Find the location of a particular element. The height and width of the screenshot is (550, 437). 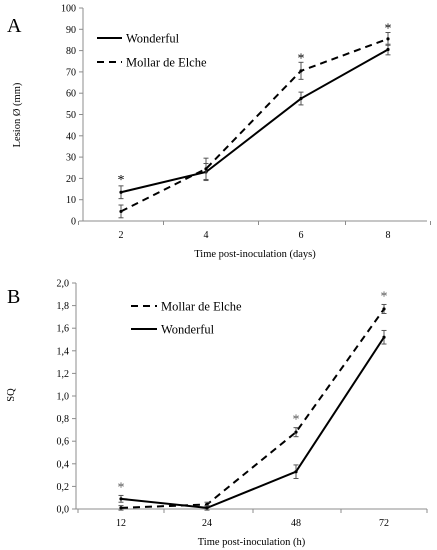

y-tick-label: 40 is located at coordinates (71, 136).